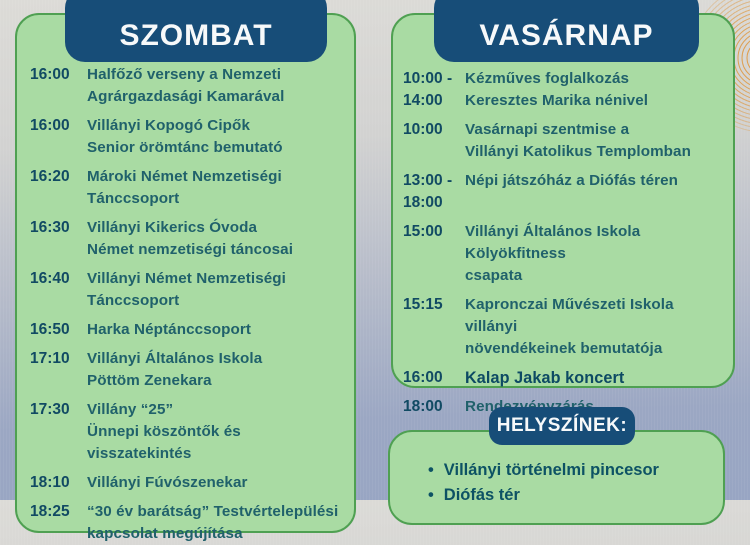 This screenshot has height=545, width=750. What do you see at coordinates (184, 187) in the screenshot?
I see `event-description: Mároki Német Nemzetiségi Tánccsoport` at bounding box center [184, 187].